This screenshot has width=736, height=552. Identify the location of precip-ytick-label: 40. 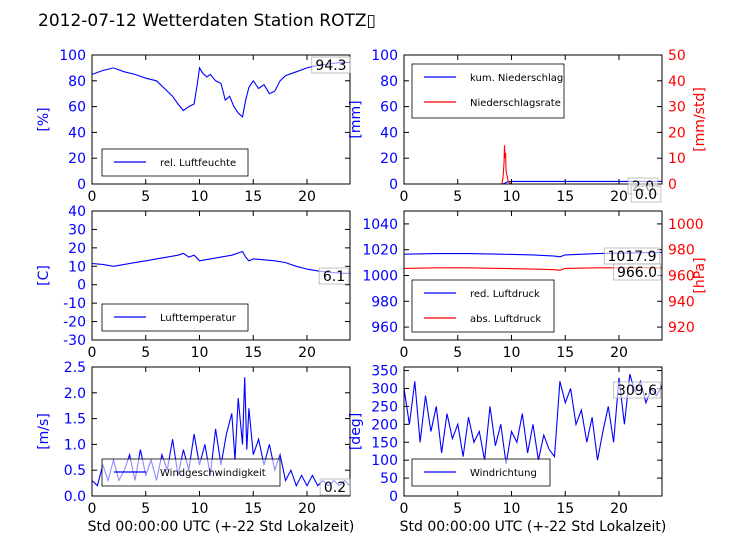
(389, 133).